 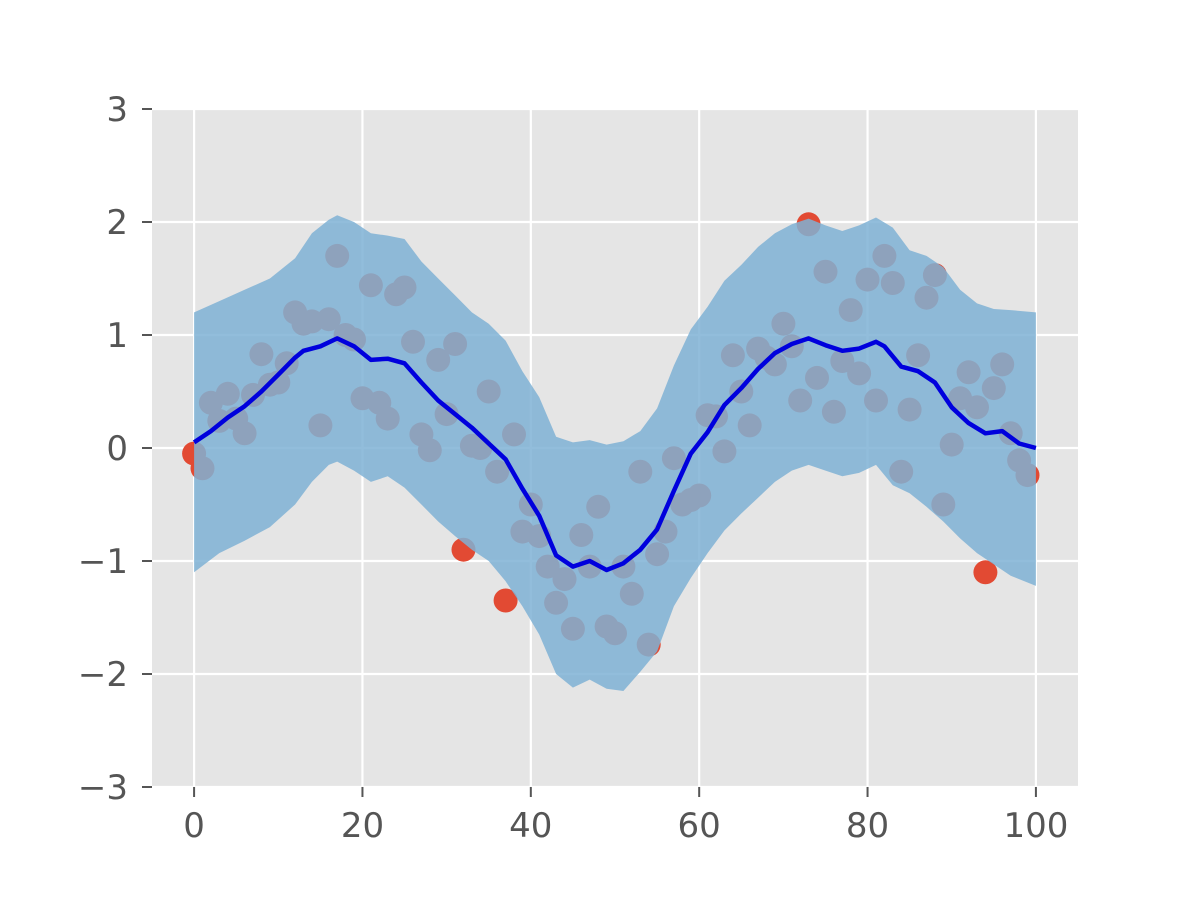 I want to click on y-tick-label: 0, so click(x=117, y=449).